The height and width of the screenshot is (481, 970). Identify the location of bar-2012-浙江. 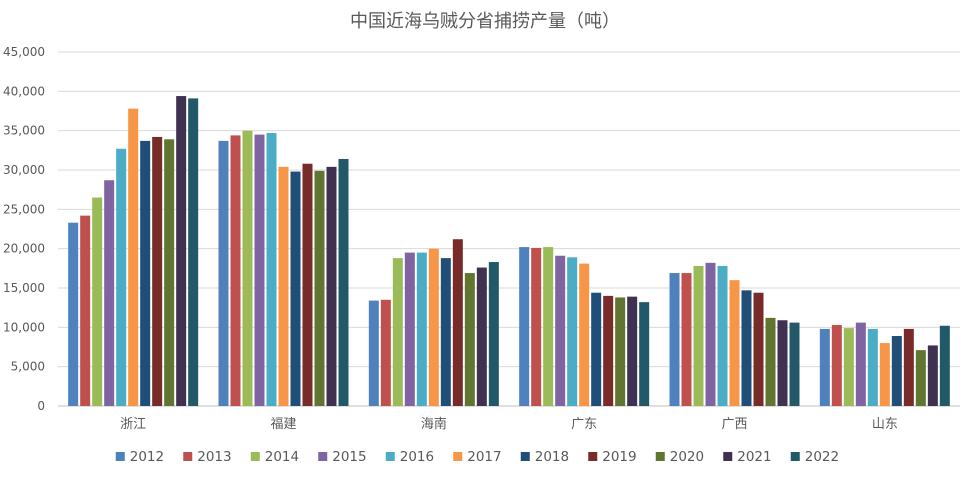
(73, 314).